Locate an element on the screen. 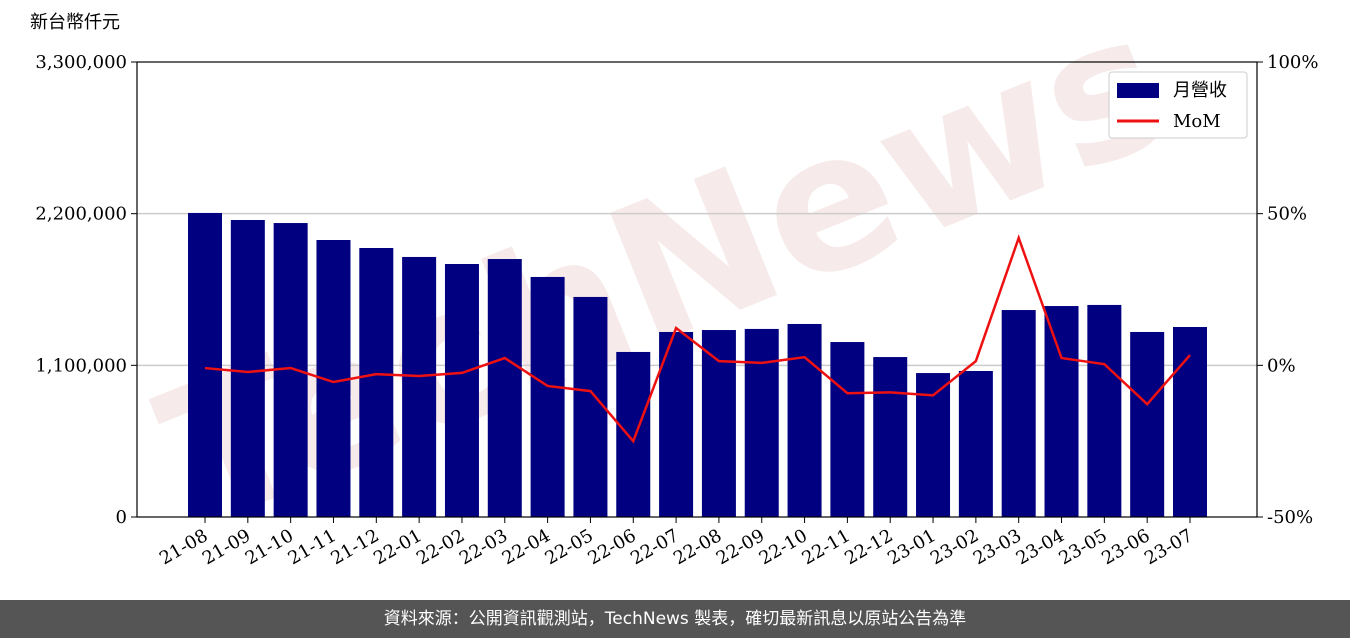 The height and width of the screenshot is (638, 1350). y2-tick-label: 100% is located at coordinates (1292, 62).